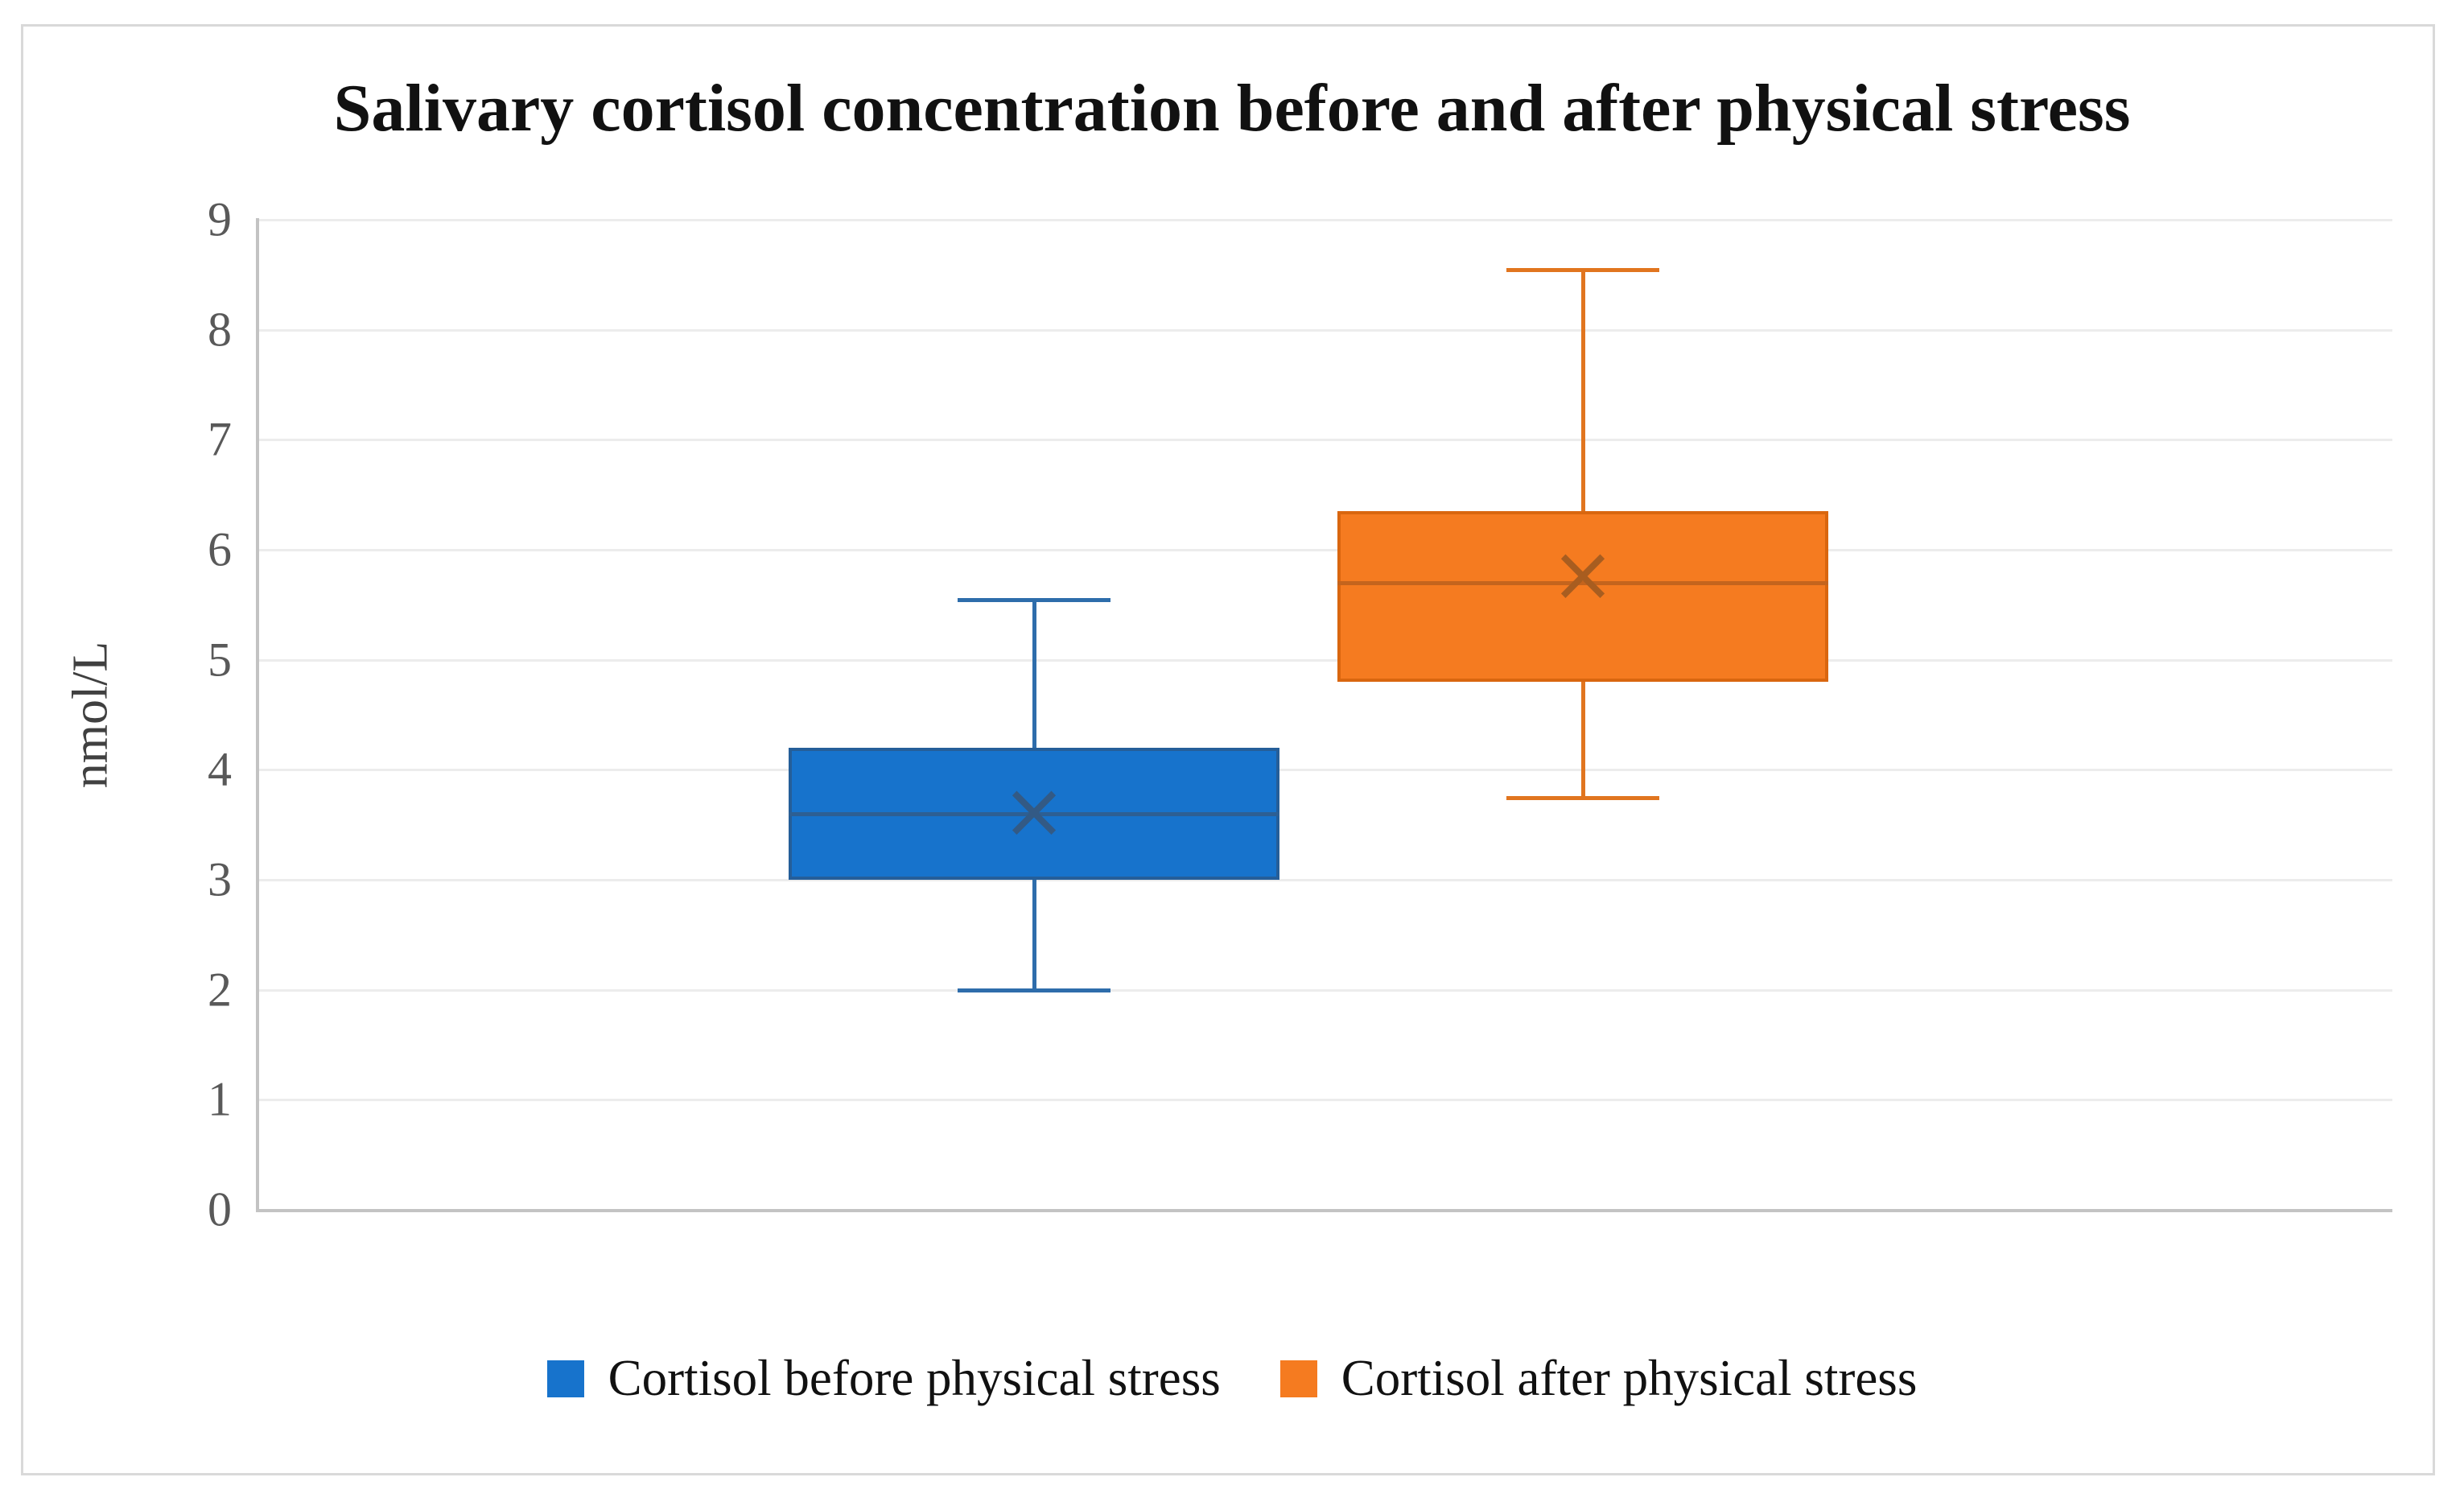  What do you see at coordinates (220, 330) in the screenshot?
I see `y-tick-label-8: 8` at bounding box center [220, 330].